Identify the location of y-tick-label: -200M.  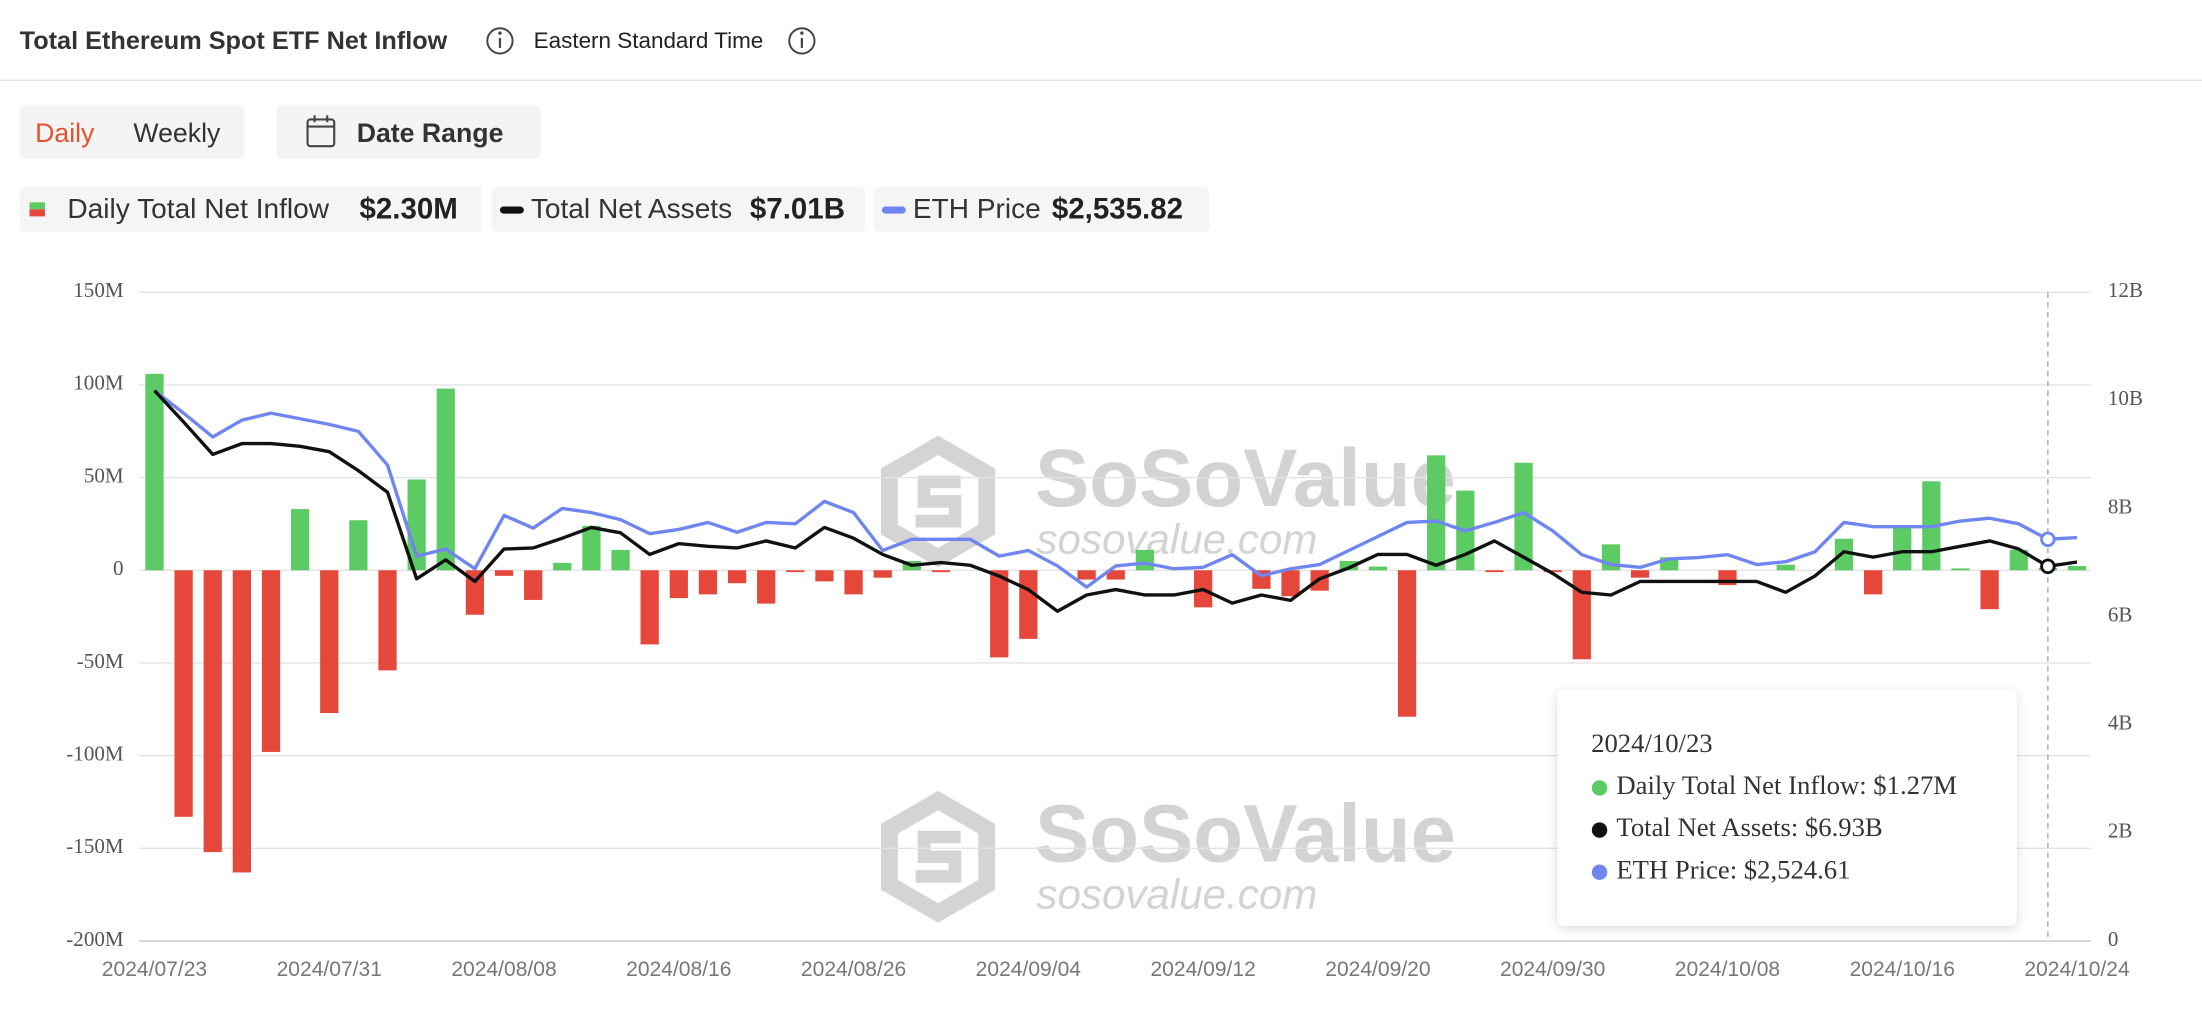
(95, 939).